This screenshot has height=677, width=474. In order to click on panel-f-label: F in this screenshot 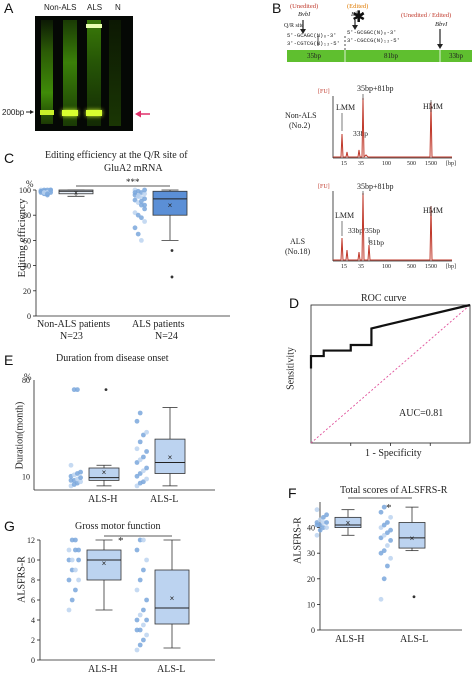, I will do `click(292, 493)`.